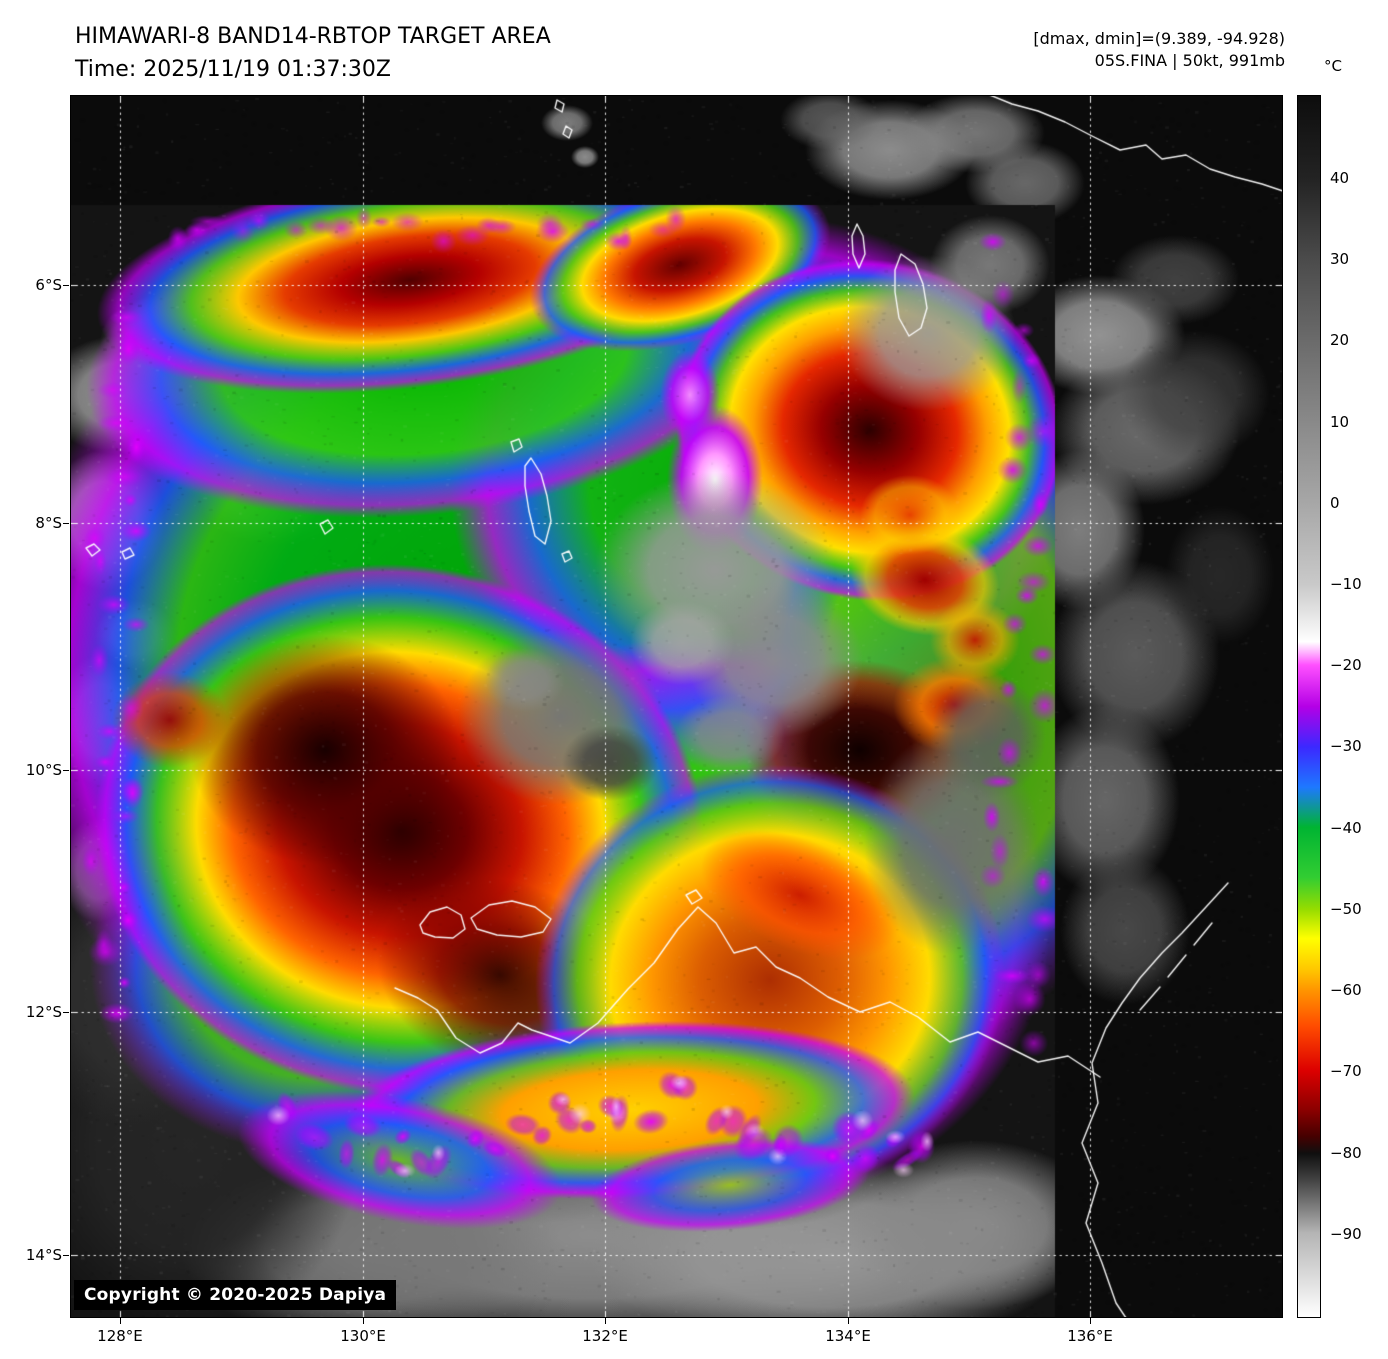 Image resolution: width=1388 pixels, height=1359 pixels. What do you see at coordinates (1309, 706) in the screenshot?
I see `colorbar` at bounding box center [1309, 706].